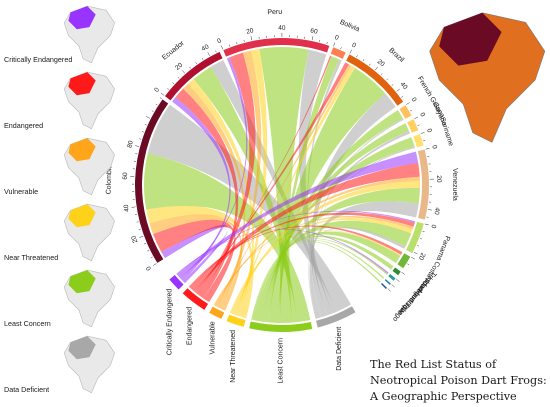 Image resolution: width=550 pixels, height=407 pixels. Describe the element at coordinates (201, 189) in the screenshot. I see `ribbon-ecuador-critically-endangered` at that location.